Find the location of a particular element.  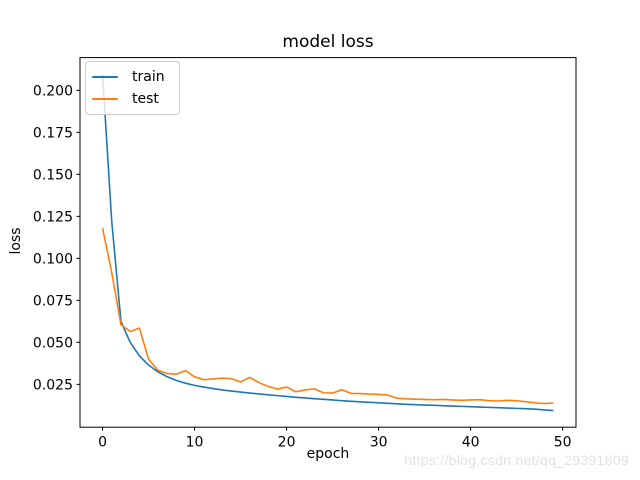

x-axis-label: epoch is located at coordinates (328, 454).